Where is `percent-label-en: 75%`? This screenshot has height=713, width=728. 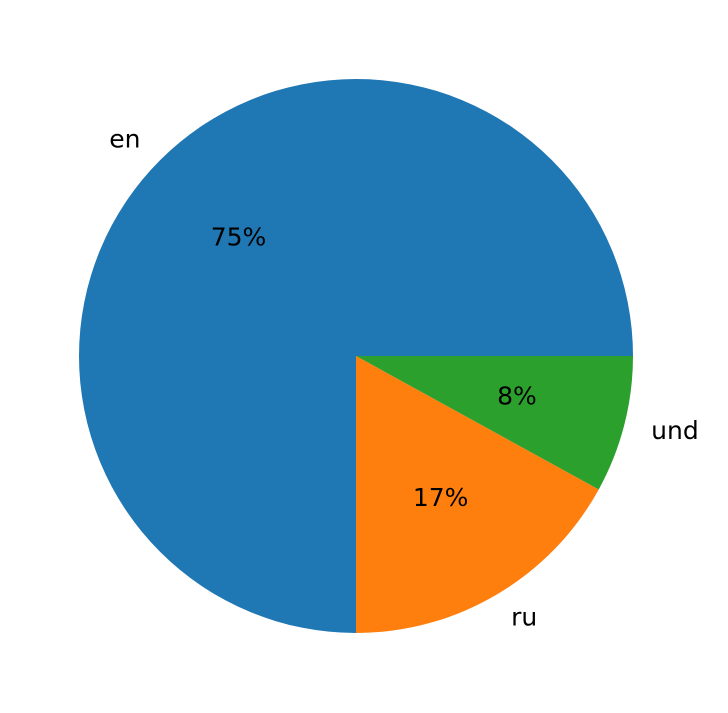
percent-label-en: 75% is located at coordinates (239, 236).